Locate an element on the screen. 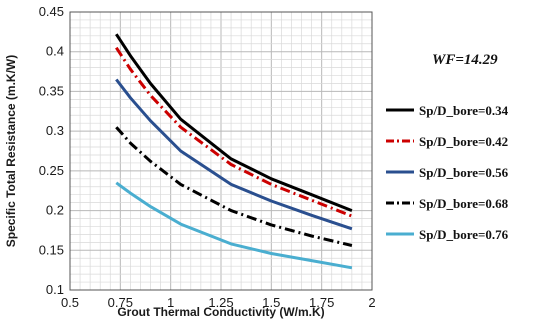  x-tick-label: 1.25 is located at coordinates (220, 302).